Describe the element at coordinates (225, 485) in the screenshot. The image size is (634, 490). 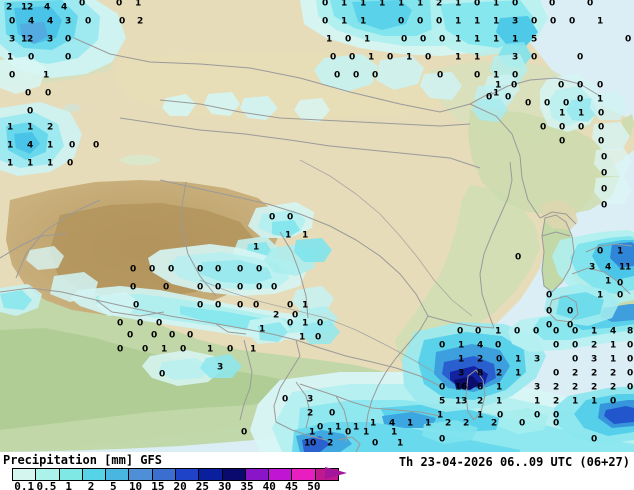
I see `scale-tick-label: 30` at that location.